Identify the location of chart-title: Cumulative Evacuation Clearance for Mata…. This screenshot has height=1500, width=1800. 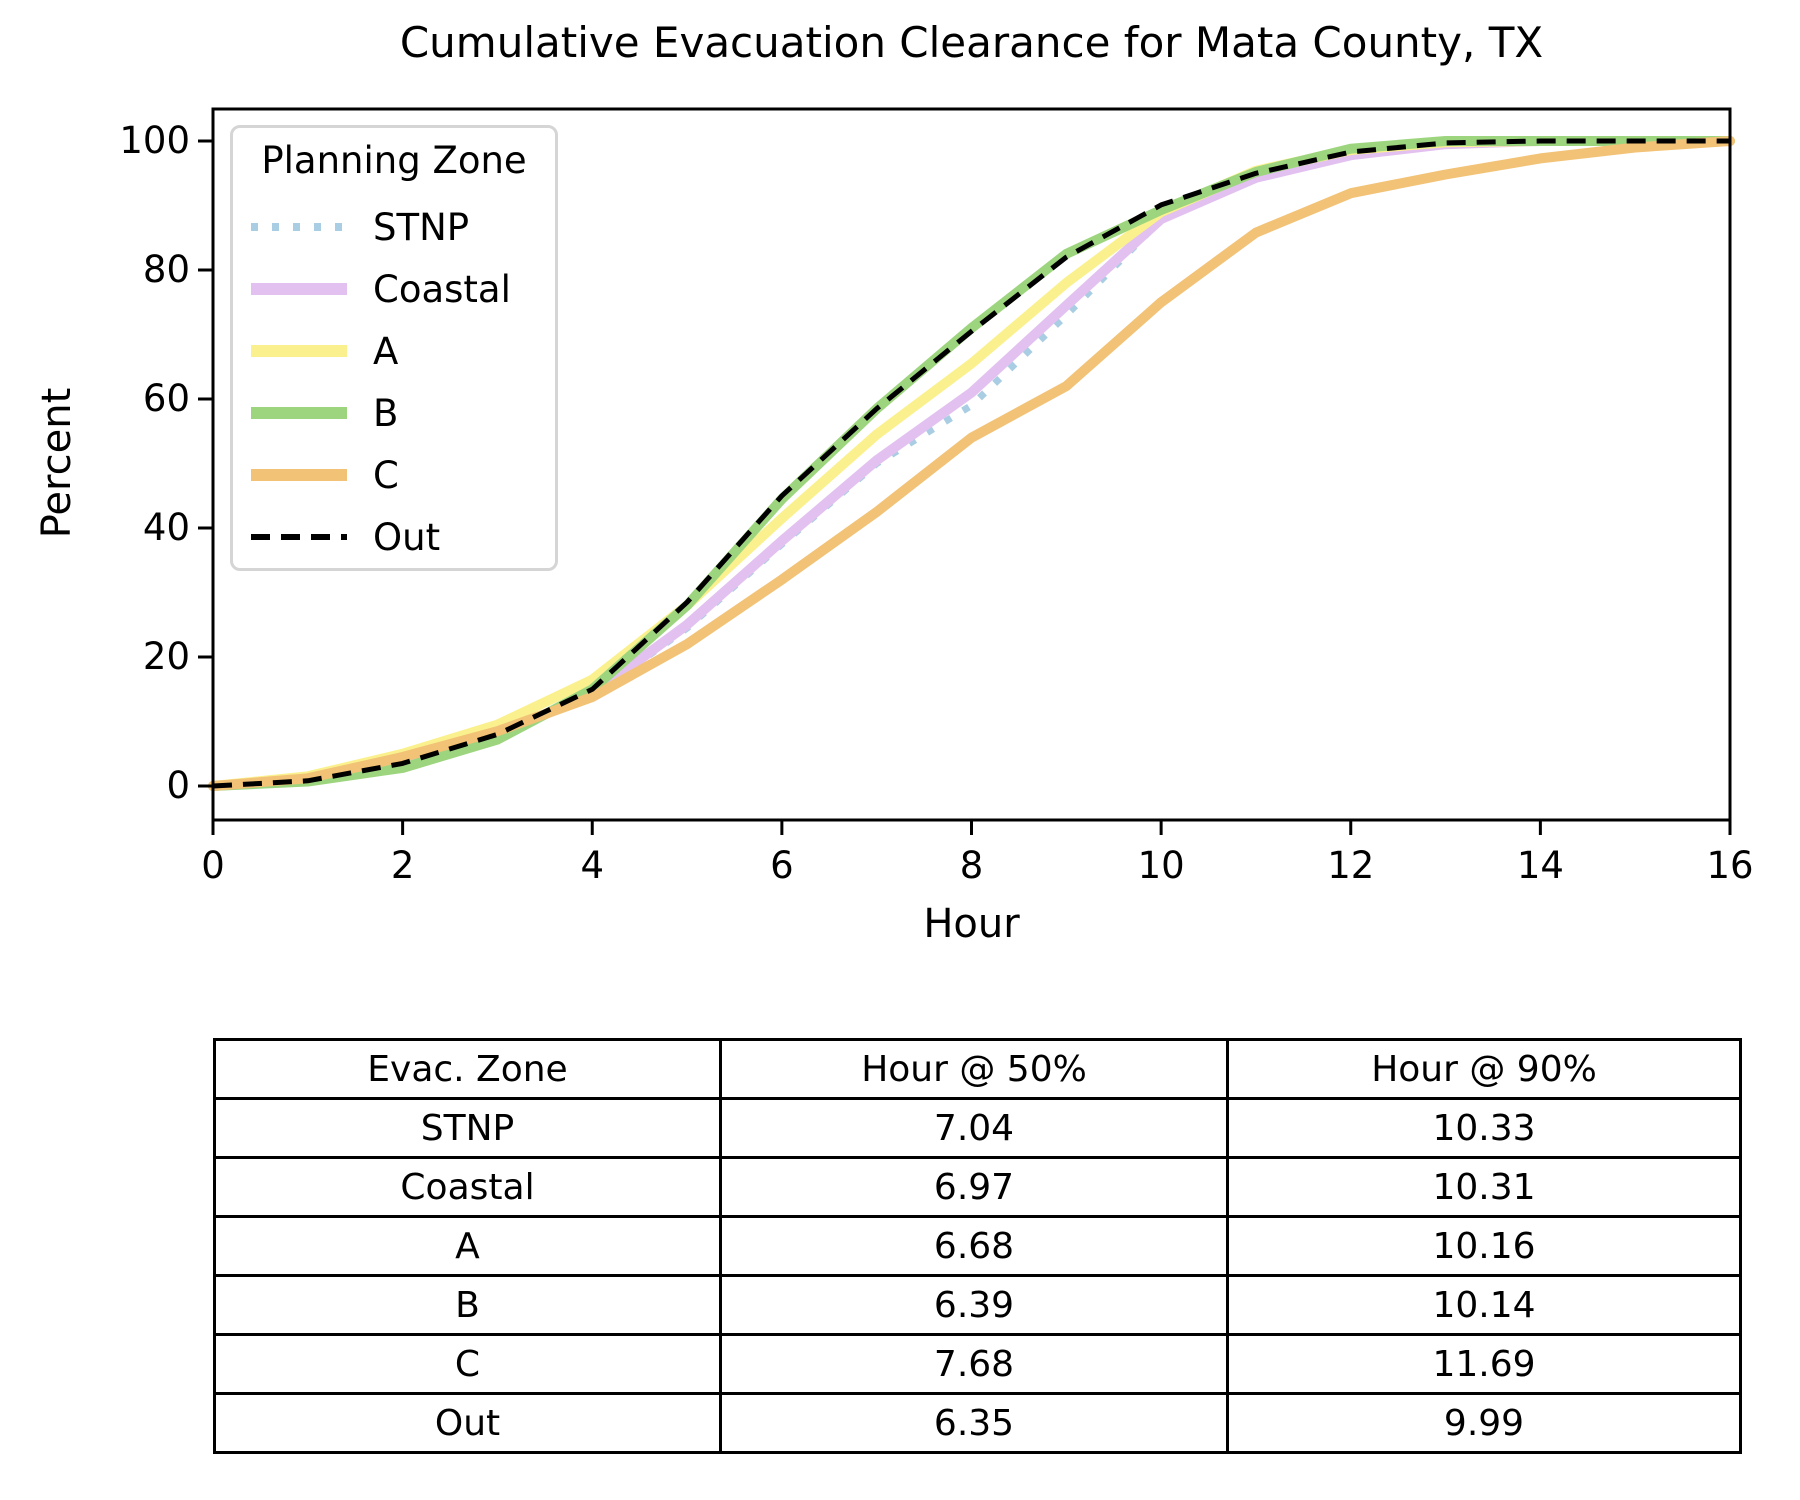
(971, 42).